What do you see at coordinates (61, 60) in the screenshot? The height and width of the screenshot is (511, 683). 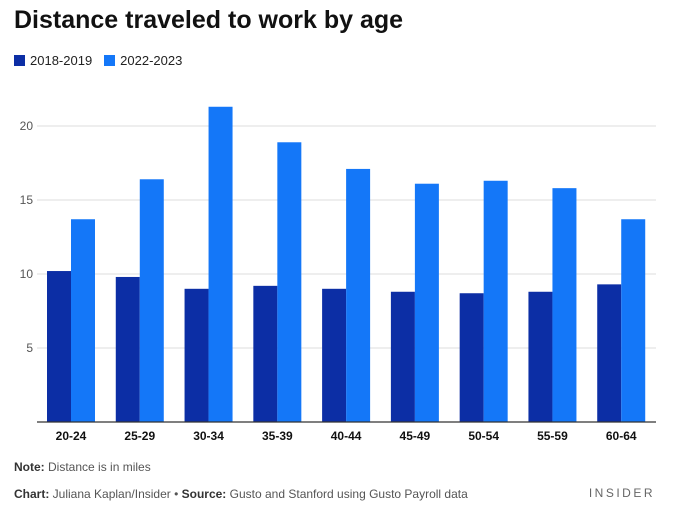 I see `legend-label-2018-2019: 2018-2019` at bounding box center [61, 60].